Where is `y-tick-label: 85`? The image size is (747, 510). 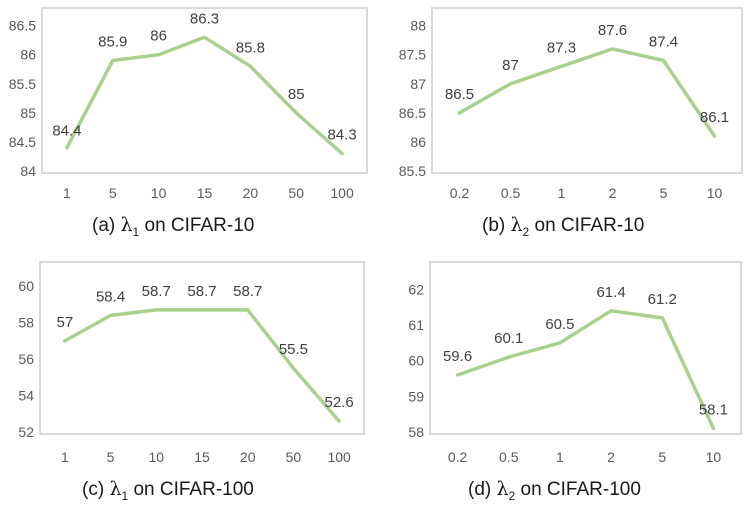
y-tick-label: 85 is located at coordinates (28, 113).